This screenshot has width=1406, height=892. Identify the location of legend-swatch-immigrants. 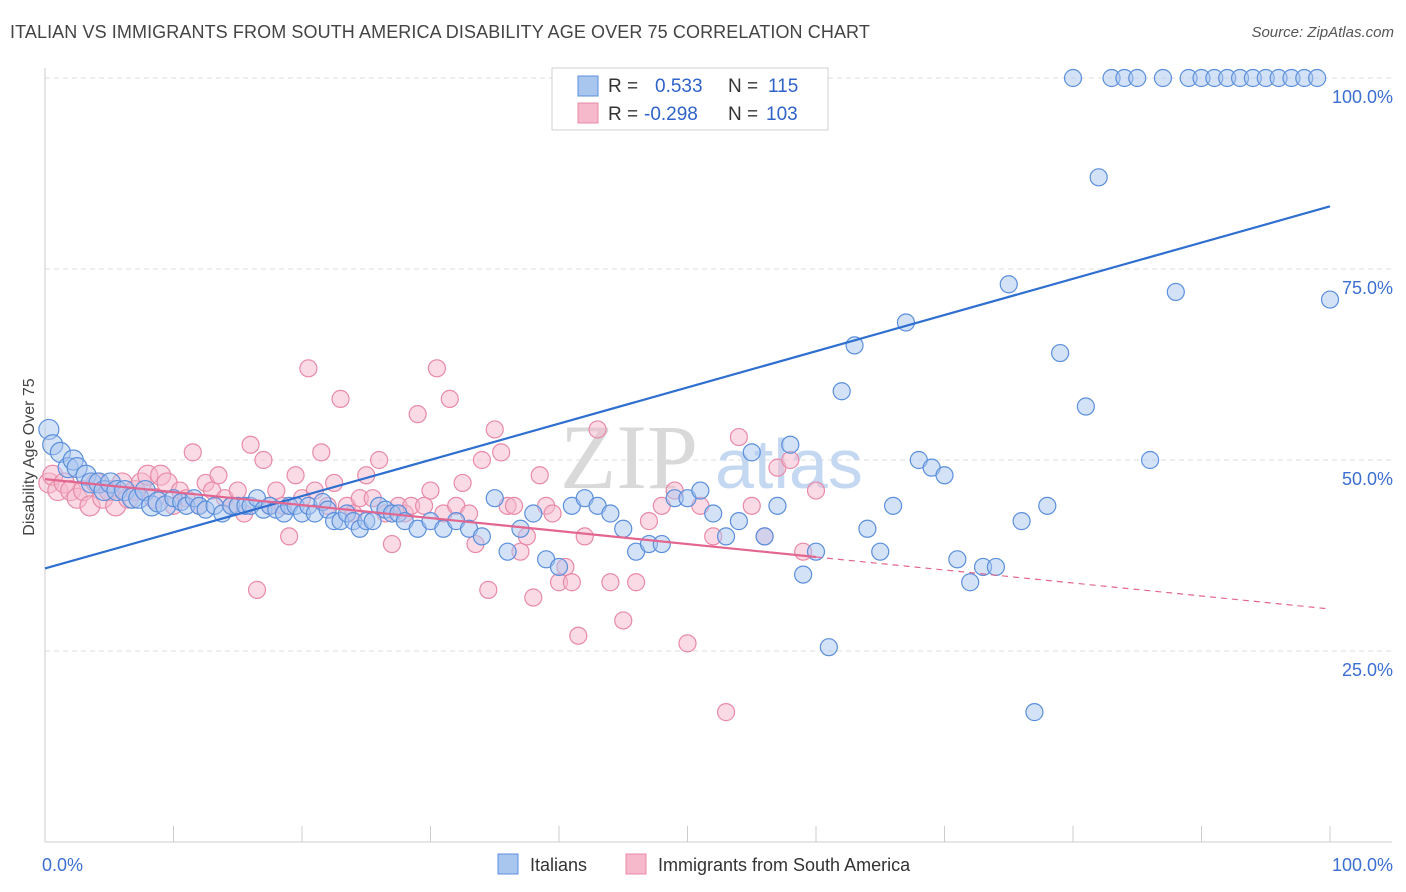
(588, 113).